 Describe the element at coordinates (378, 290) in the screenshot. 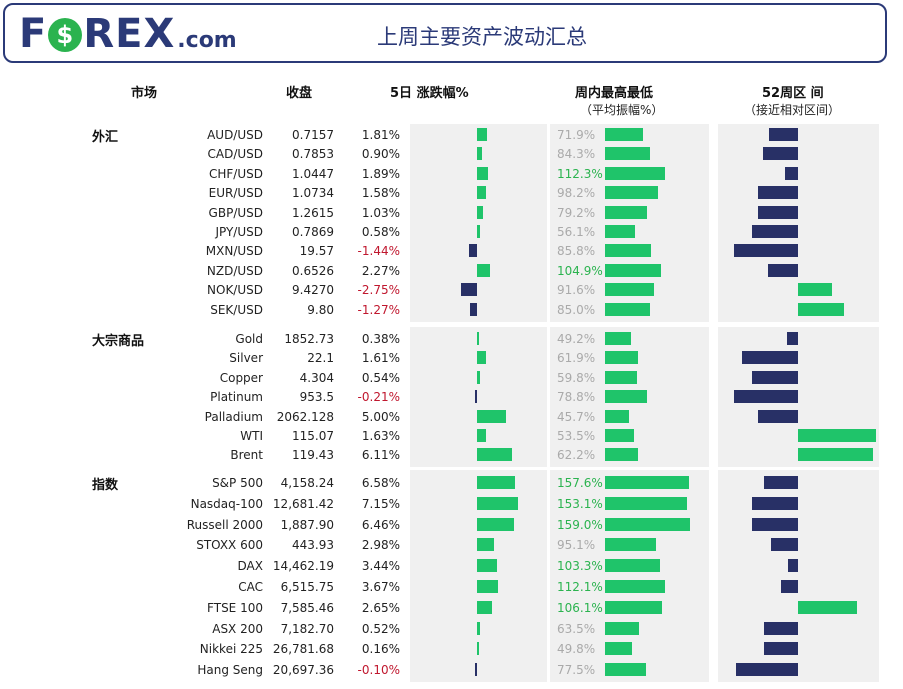

I see `change-percent: -2.75%` at that location.